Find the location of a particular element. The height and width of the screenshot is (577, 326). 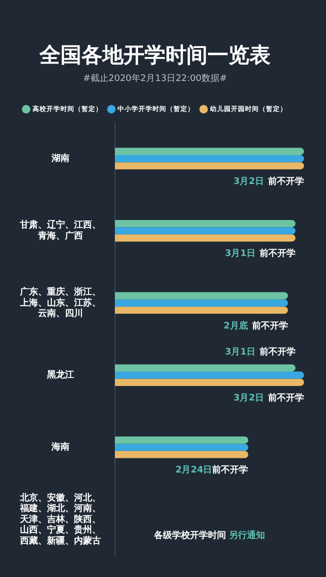

annotation: 2月24日前不开学 is located at coordinates (211, 470).